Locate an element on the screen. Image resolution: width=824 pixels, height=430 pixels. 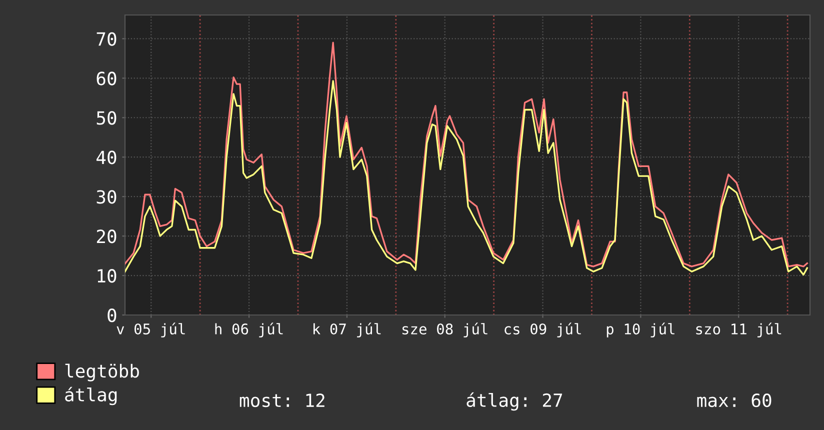
y-tick-label: 60 is located at coordinates (106, 79).